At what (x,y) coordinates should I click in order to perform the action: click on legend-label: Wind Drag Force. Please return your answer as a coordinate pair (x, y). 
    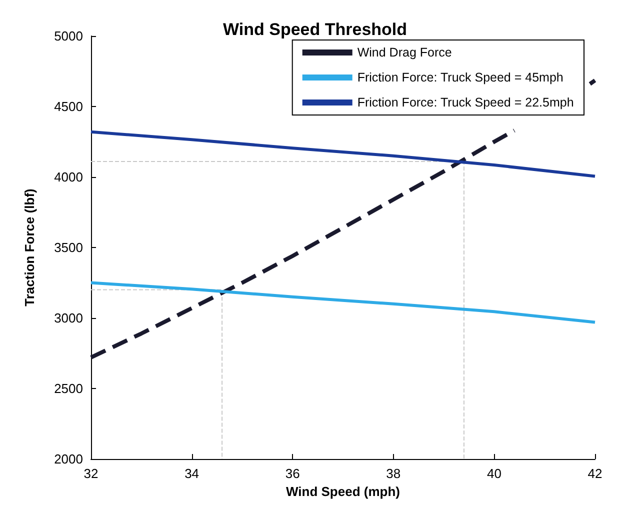
    Looking at the image, I should click on (404, 53).